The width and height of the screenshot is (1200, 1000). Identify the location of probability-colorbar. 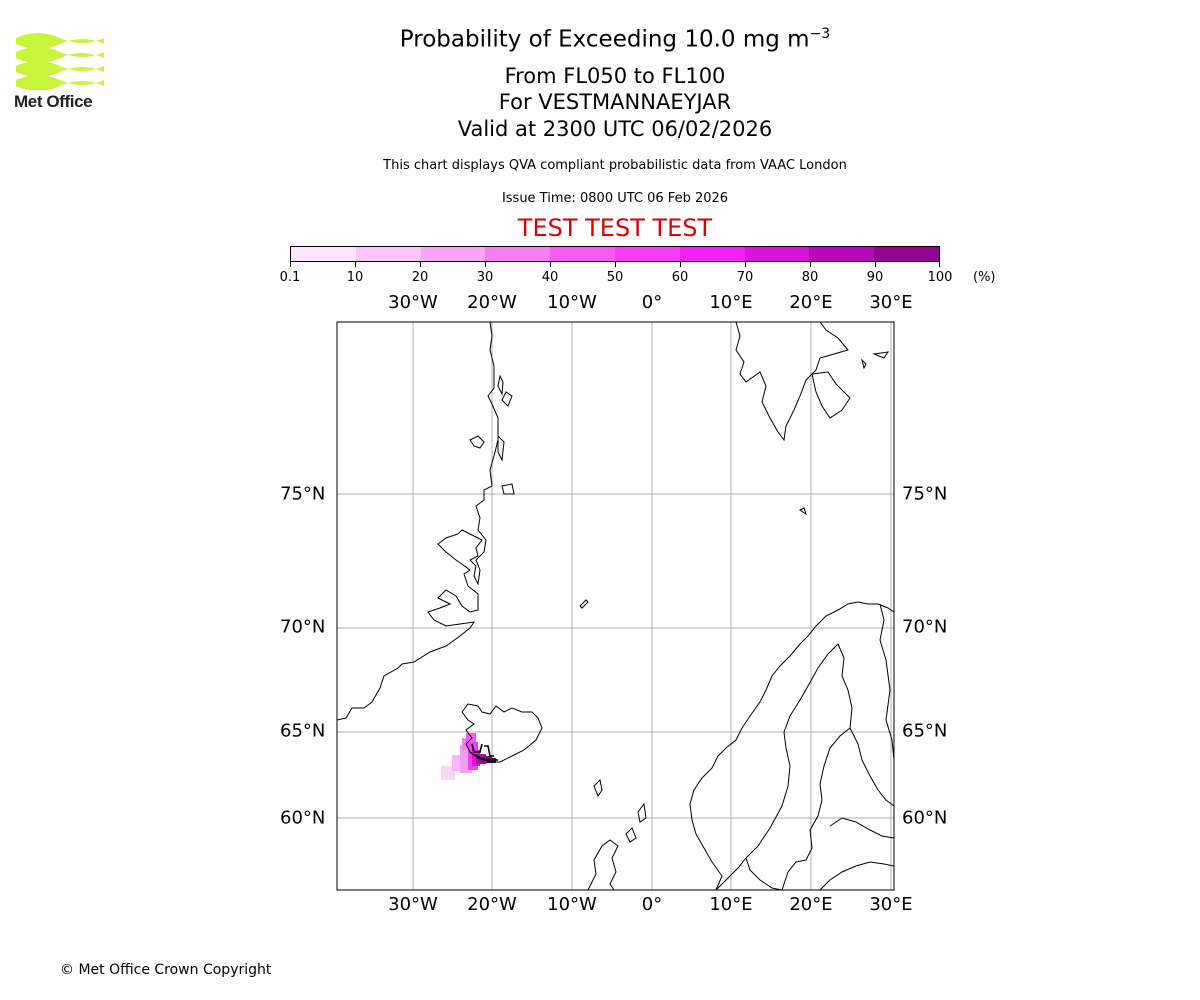
(615, 254).